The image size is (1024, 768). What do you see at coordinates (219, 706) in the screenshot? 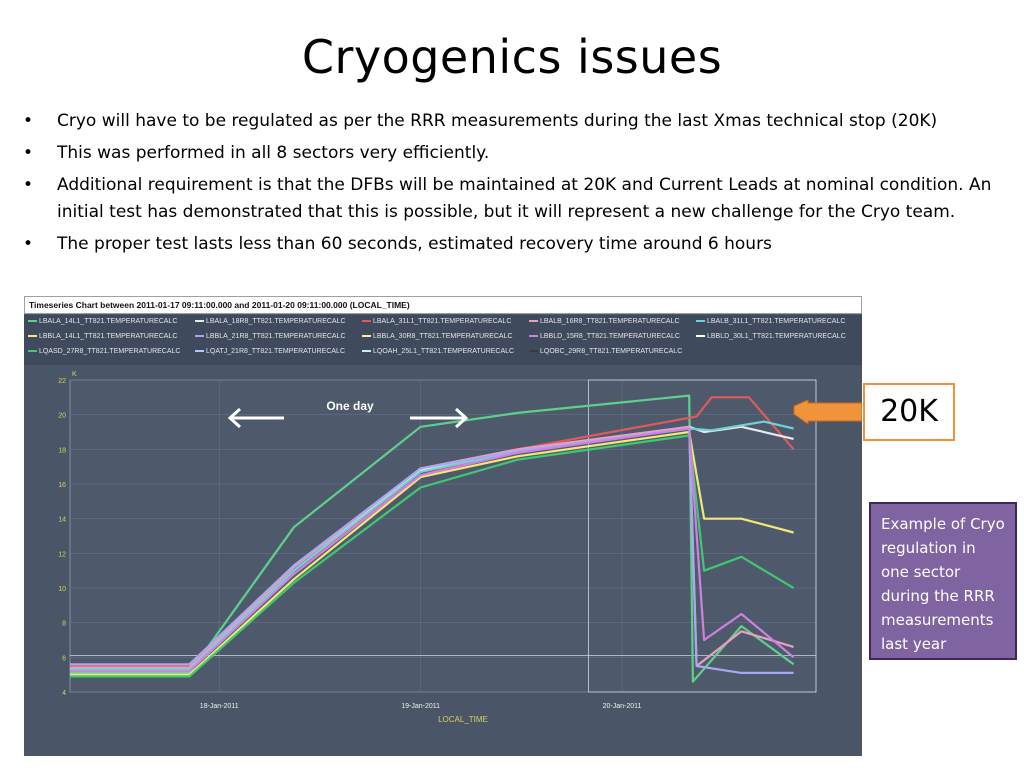
I see `x-tick-label: 18-Jan-2011` at bounding box center [219, 706].